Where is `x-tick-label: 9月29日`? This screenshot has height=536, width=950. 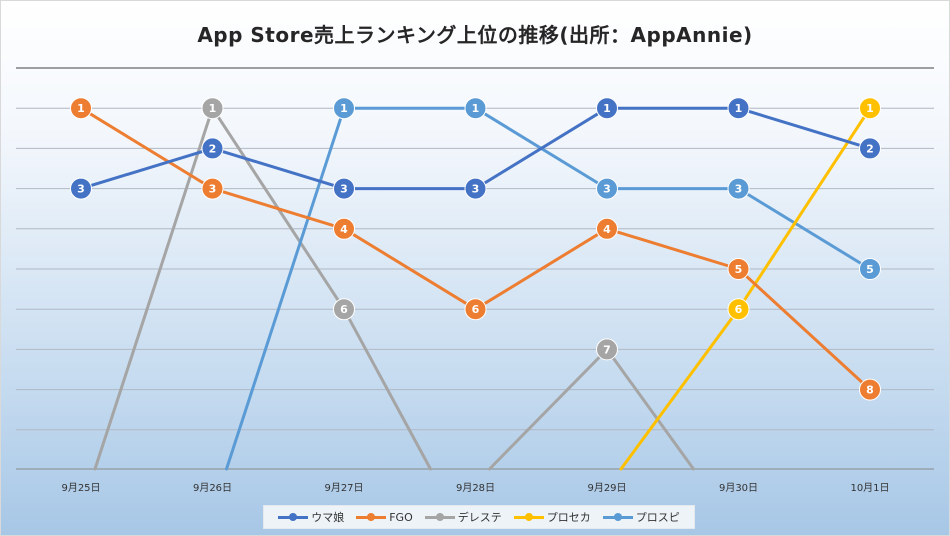
x-tick-label: 9月29日 is located at coordinates (606, 488).